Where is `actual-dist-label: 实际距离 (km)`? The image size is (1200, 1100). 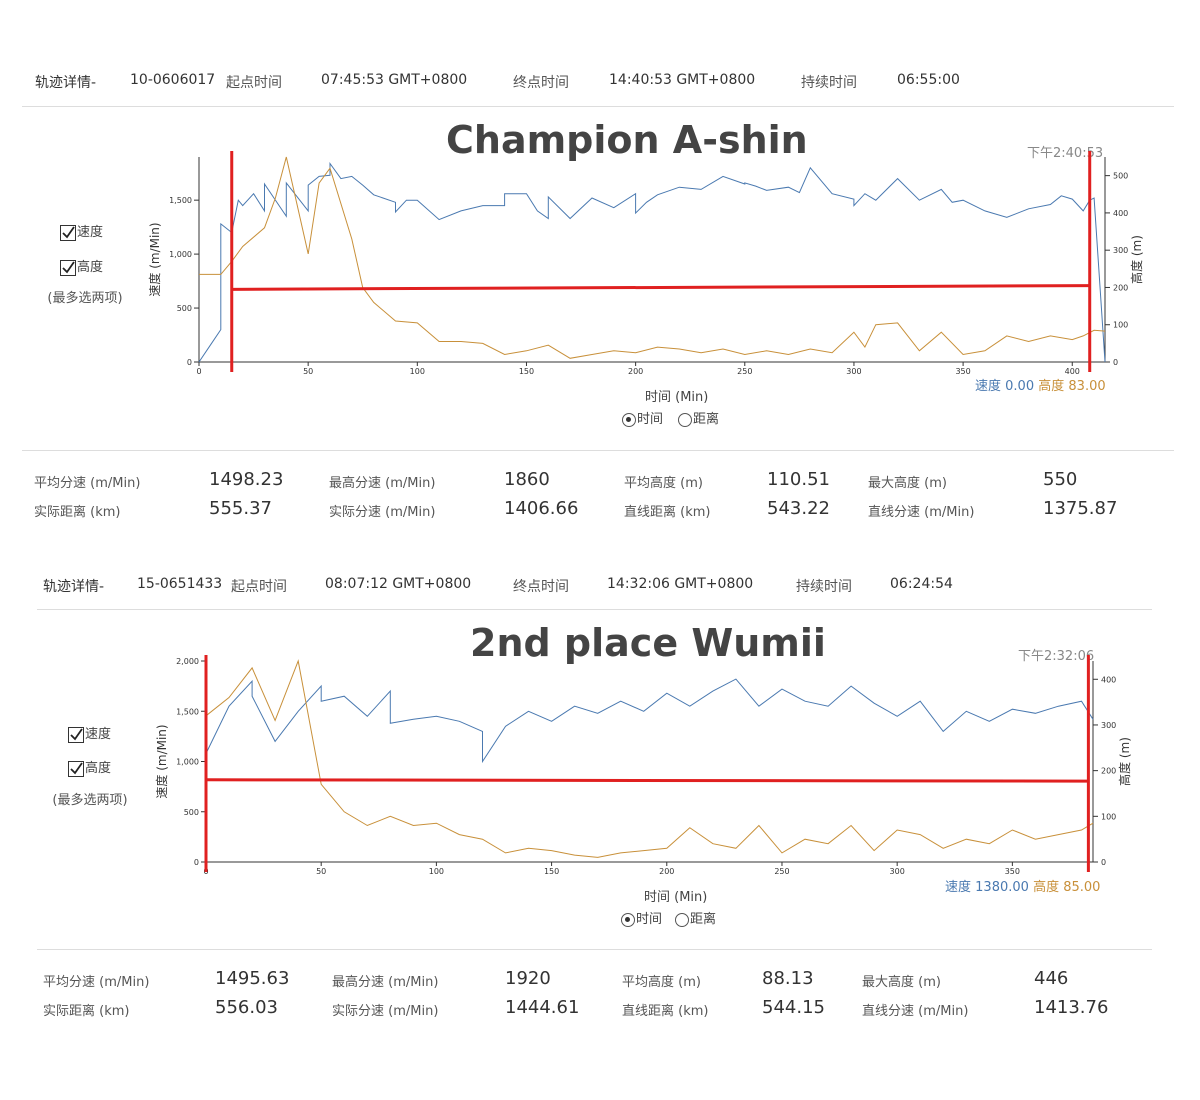 actual-dist-label: 实际距离 (km) is located at coordinates (86, 1011).